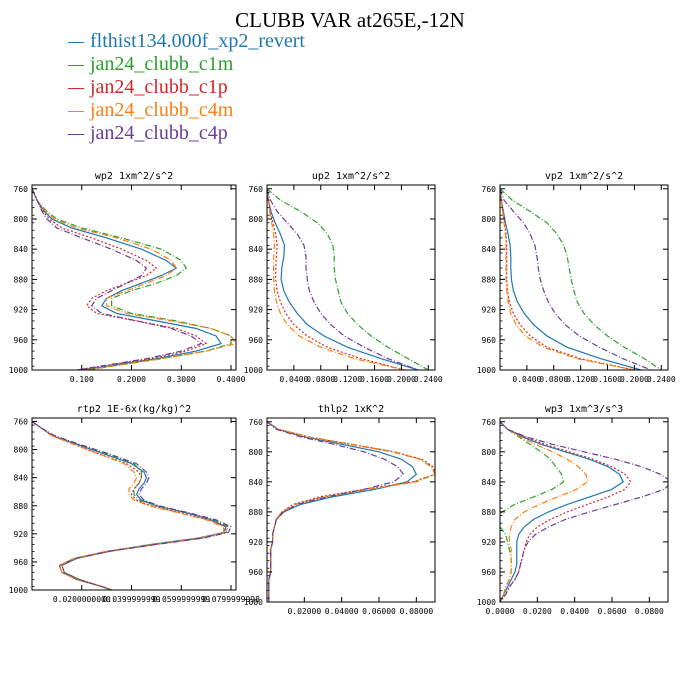 The width and height of the screenshot is (700, 700). What do you see at coordinates (351, 409) in the screenshot?
I see `panel-title: thlp2 1xK^2` at bounding box center [351, 409].